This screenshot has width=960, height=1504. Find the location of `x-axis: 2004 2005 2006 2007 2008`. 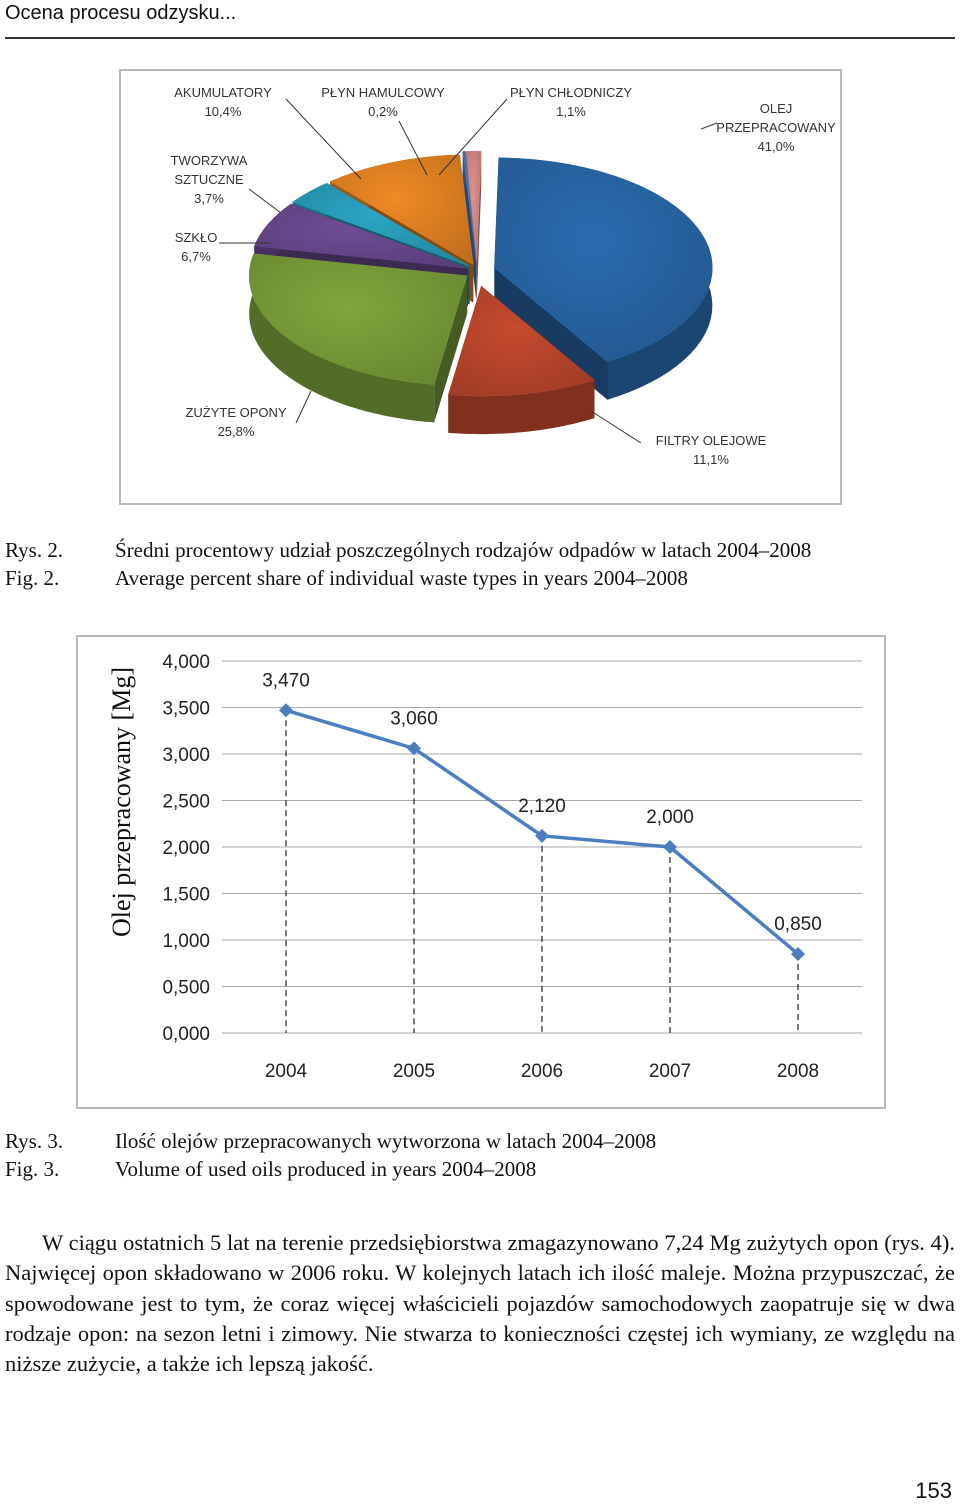

x-axis: 2004 2005 2006 2007 2008 is located at coordinates (542, 1071).